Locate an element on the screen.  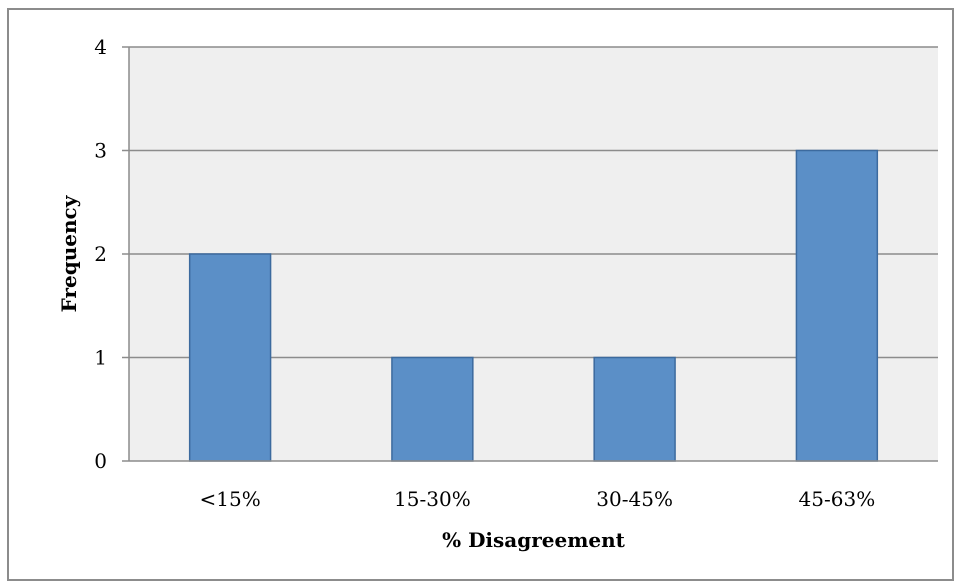
y-tick-label: 2 is located at coordinates (100, 254).